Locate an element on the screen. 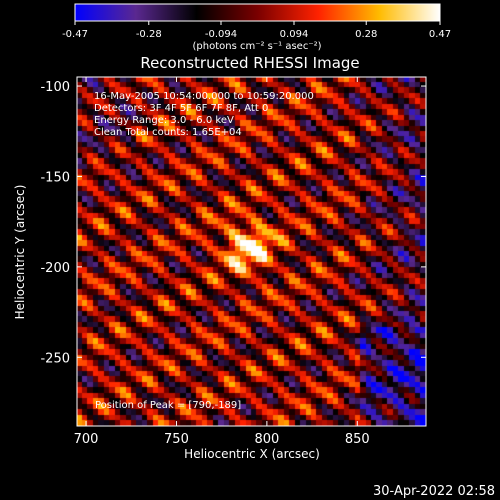 This screenshot has width=500, height=500. colorbar-unit-label: (photons cm⁻² s⁻¹ asec⁻²) is located at coordinates (256, 46).